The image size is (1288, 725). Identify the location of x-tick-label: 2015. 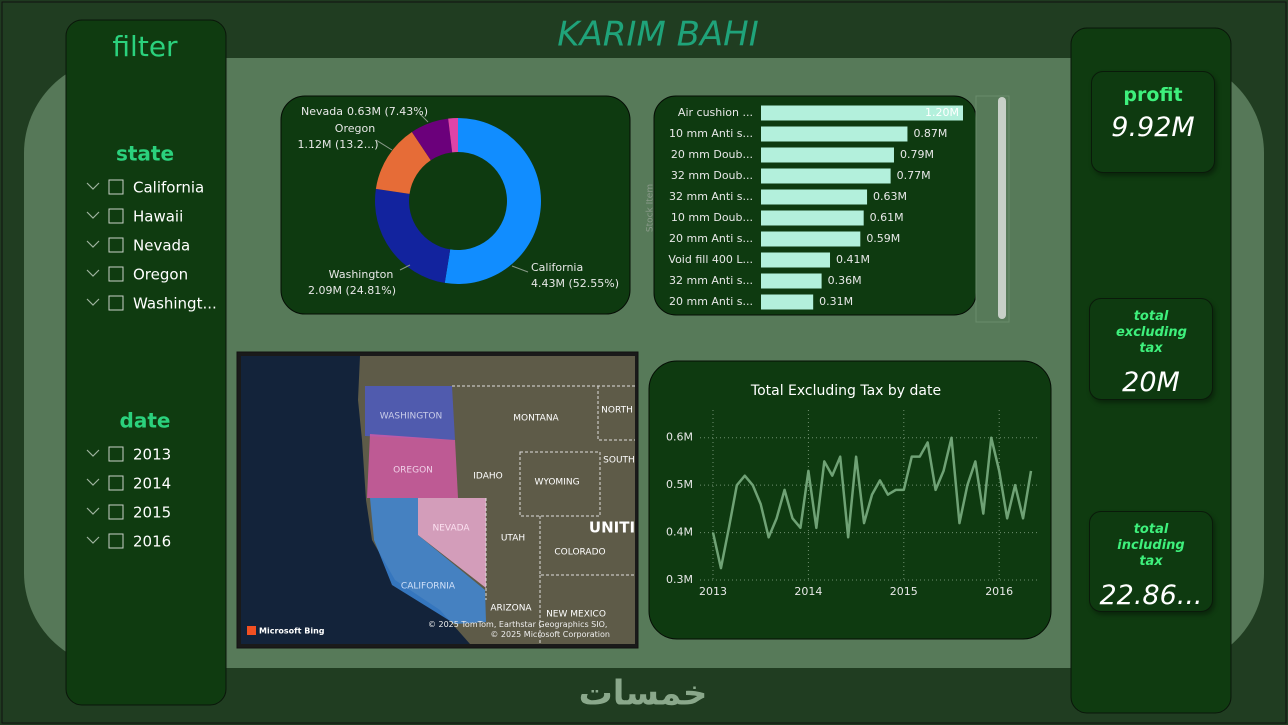
(904, 591).